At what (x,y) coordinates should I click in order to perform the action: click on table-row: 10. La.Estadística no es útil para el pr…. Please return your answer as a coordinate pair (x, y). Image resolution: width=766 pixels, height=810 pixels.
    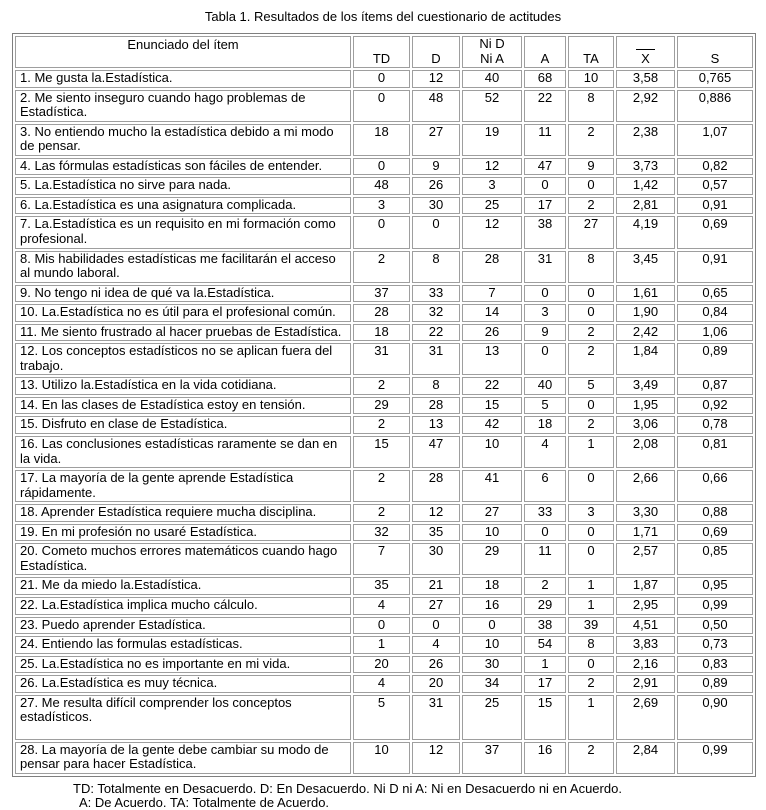
    Looking at the image, I should click on (384, 313).